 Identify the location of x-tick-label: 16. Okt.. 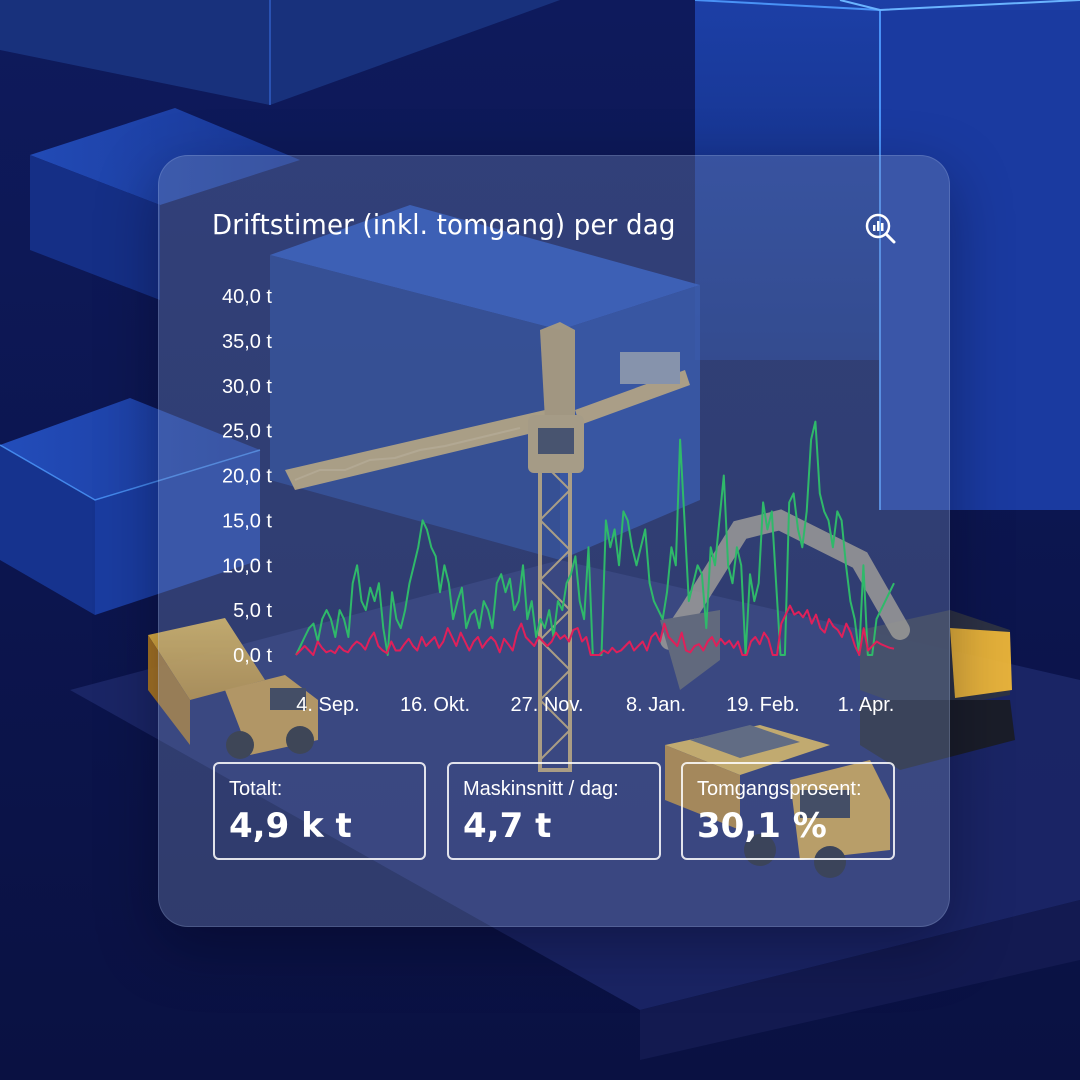
(435, 705).